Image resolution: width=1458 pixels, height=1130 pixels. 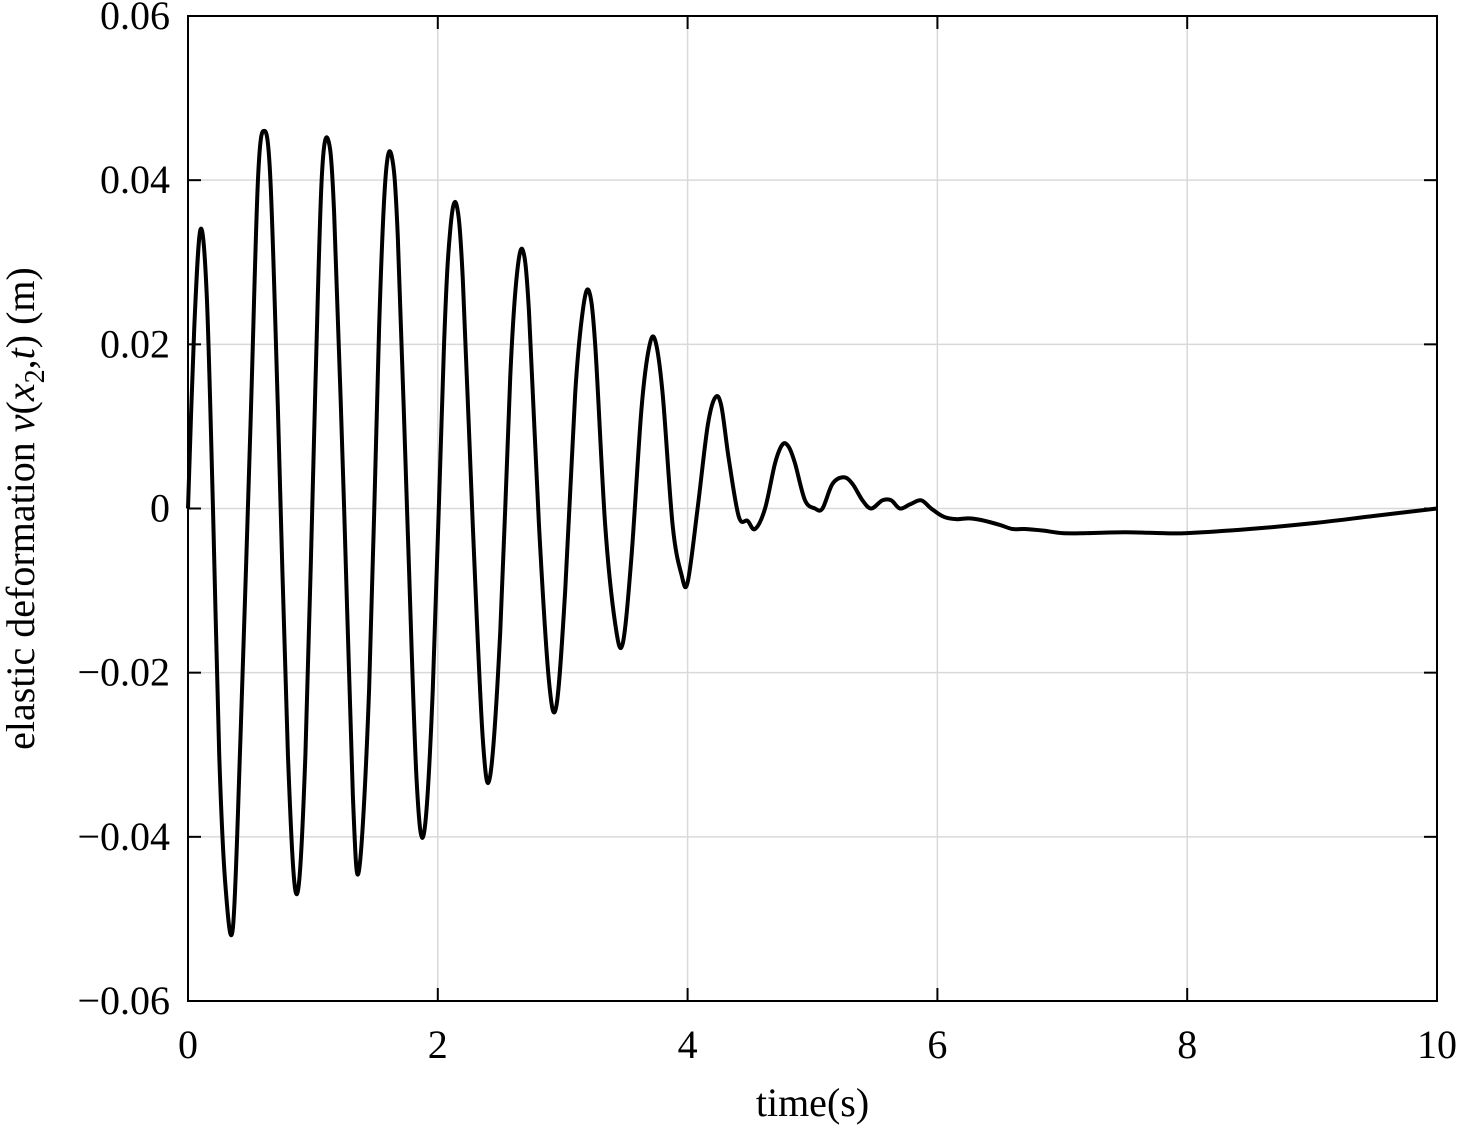 What do you see at coordinates (812, 1102) in the screenshot?
I see `x-axis-label: time(s)` at bounding box center [812, 1102].